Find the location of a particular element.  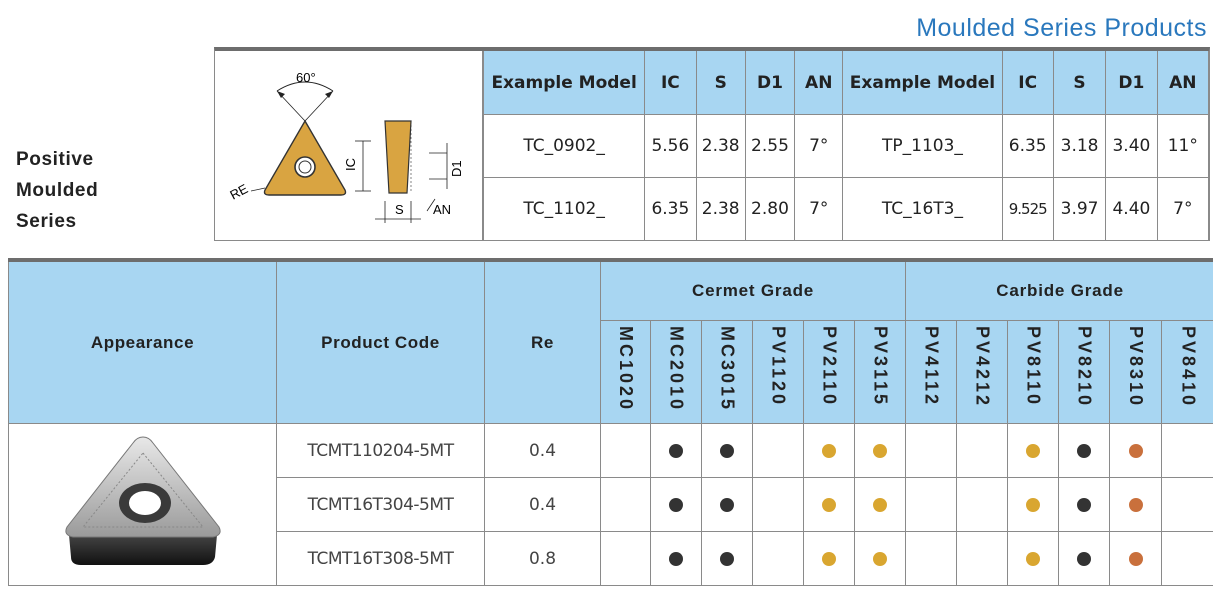

grade-header: PV1120 is located at coordinates (778, 372).